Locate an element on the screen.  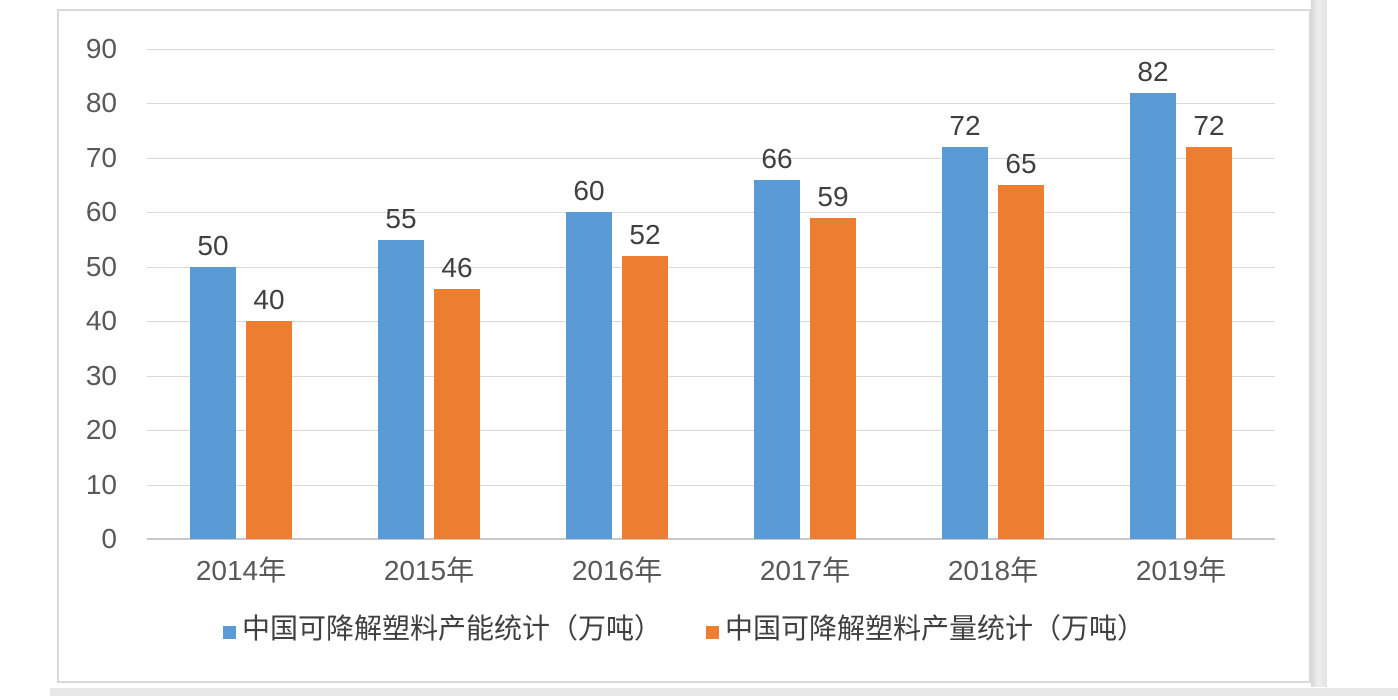
bar-capacity-2019 is located at coordinates (1153, 315).